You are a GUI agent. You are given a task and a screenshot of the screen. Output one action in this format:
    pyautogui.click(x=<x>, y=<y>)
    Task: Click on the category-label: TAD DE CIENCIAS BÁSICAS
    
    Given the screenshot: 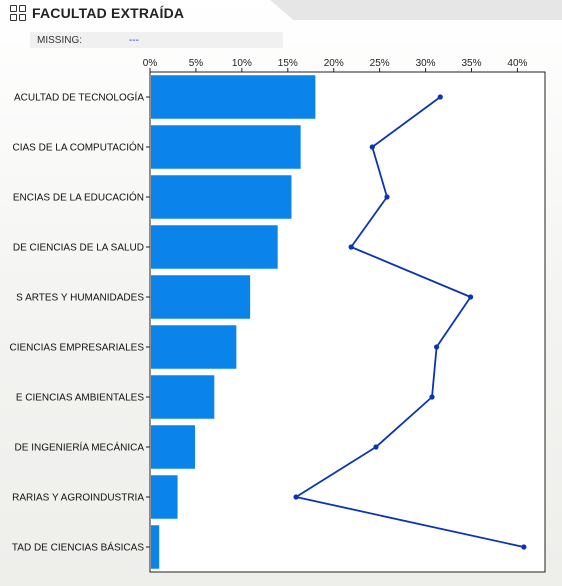 What is the action you would take?
    pyautogui.click(x=78, y=547)
    